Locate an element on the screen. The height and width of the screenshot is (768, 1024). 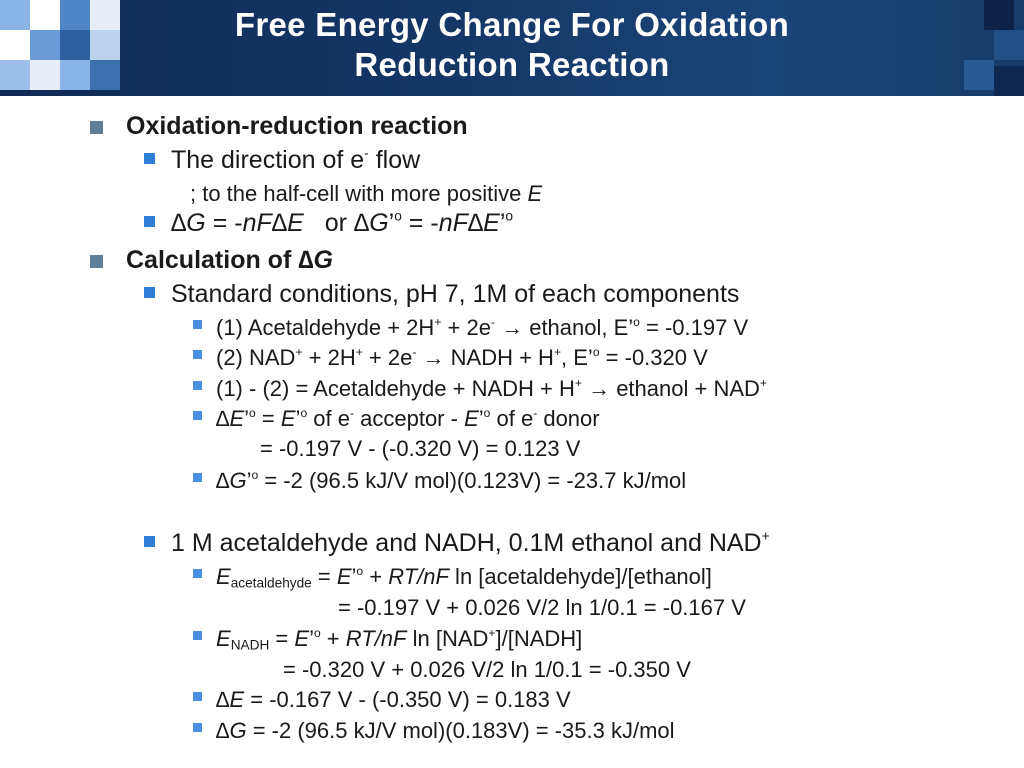
reaction-text: ethanol, E’ is located at coordinates (578, 327).